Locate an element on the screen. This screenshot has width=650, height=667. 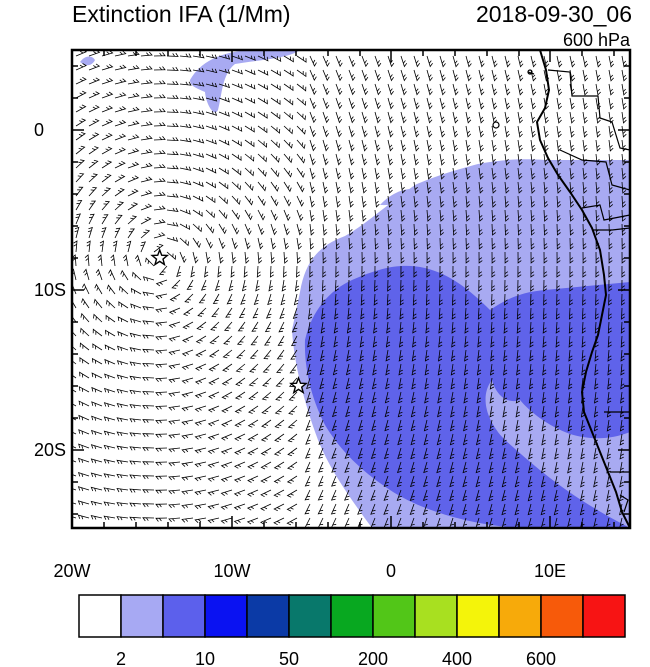
lat-label-10s: 10S is located at coordinates (50, 290).